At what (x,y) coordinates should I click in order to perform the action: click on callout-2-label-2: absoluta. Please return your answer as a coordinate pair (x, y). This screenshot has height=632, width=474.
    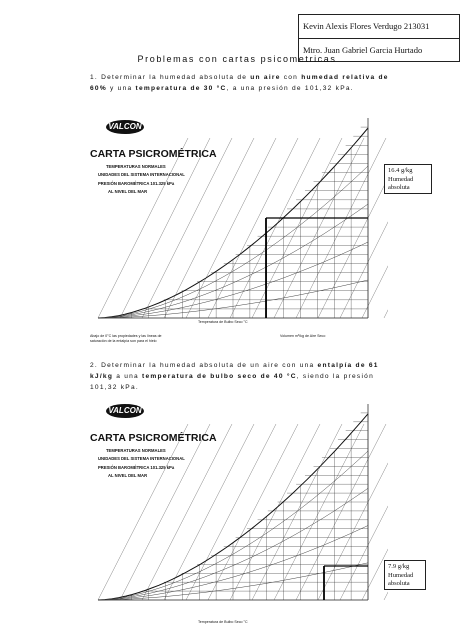
    Looking at the image, I should click on (399, 583).